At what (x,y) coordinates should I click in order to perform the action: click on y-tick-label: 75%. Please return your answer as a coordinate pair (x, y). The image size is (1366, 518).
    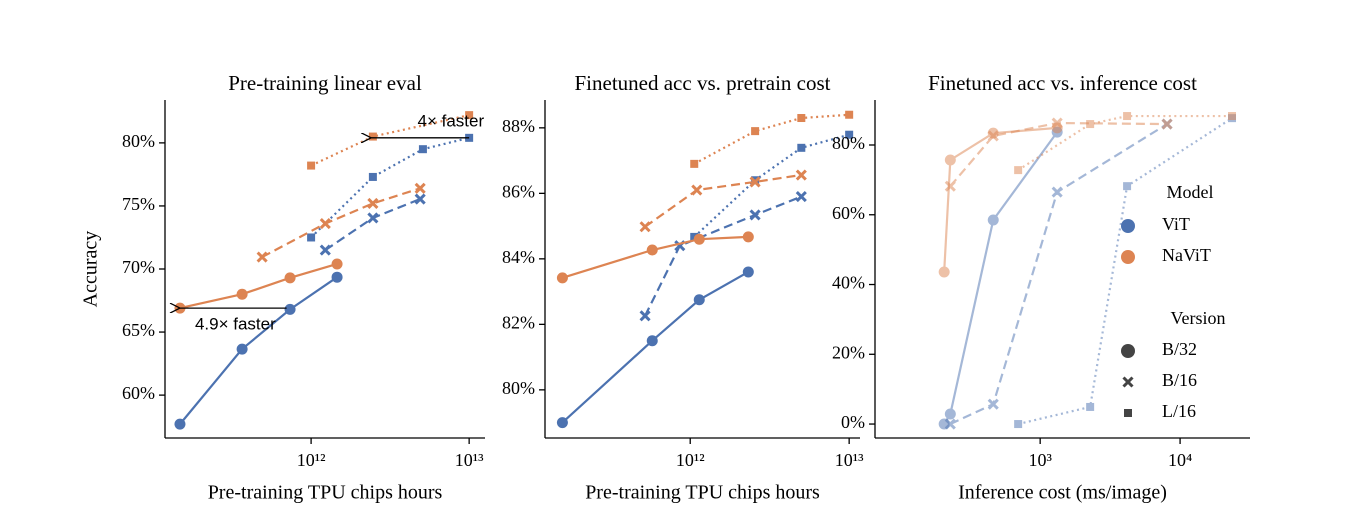
    Looking at the image, I should click on (138, 204).